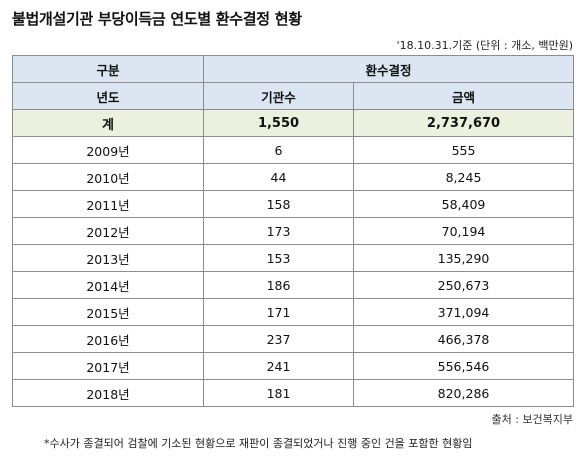 Image resolution: width=585 pixels, height=457 pixels. Describe the element at coordinates (463, 258) in the screenshot. I see `row-amount: 135,290` at that location.